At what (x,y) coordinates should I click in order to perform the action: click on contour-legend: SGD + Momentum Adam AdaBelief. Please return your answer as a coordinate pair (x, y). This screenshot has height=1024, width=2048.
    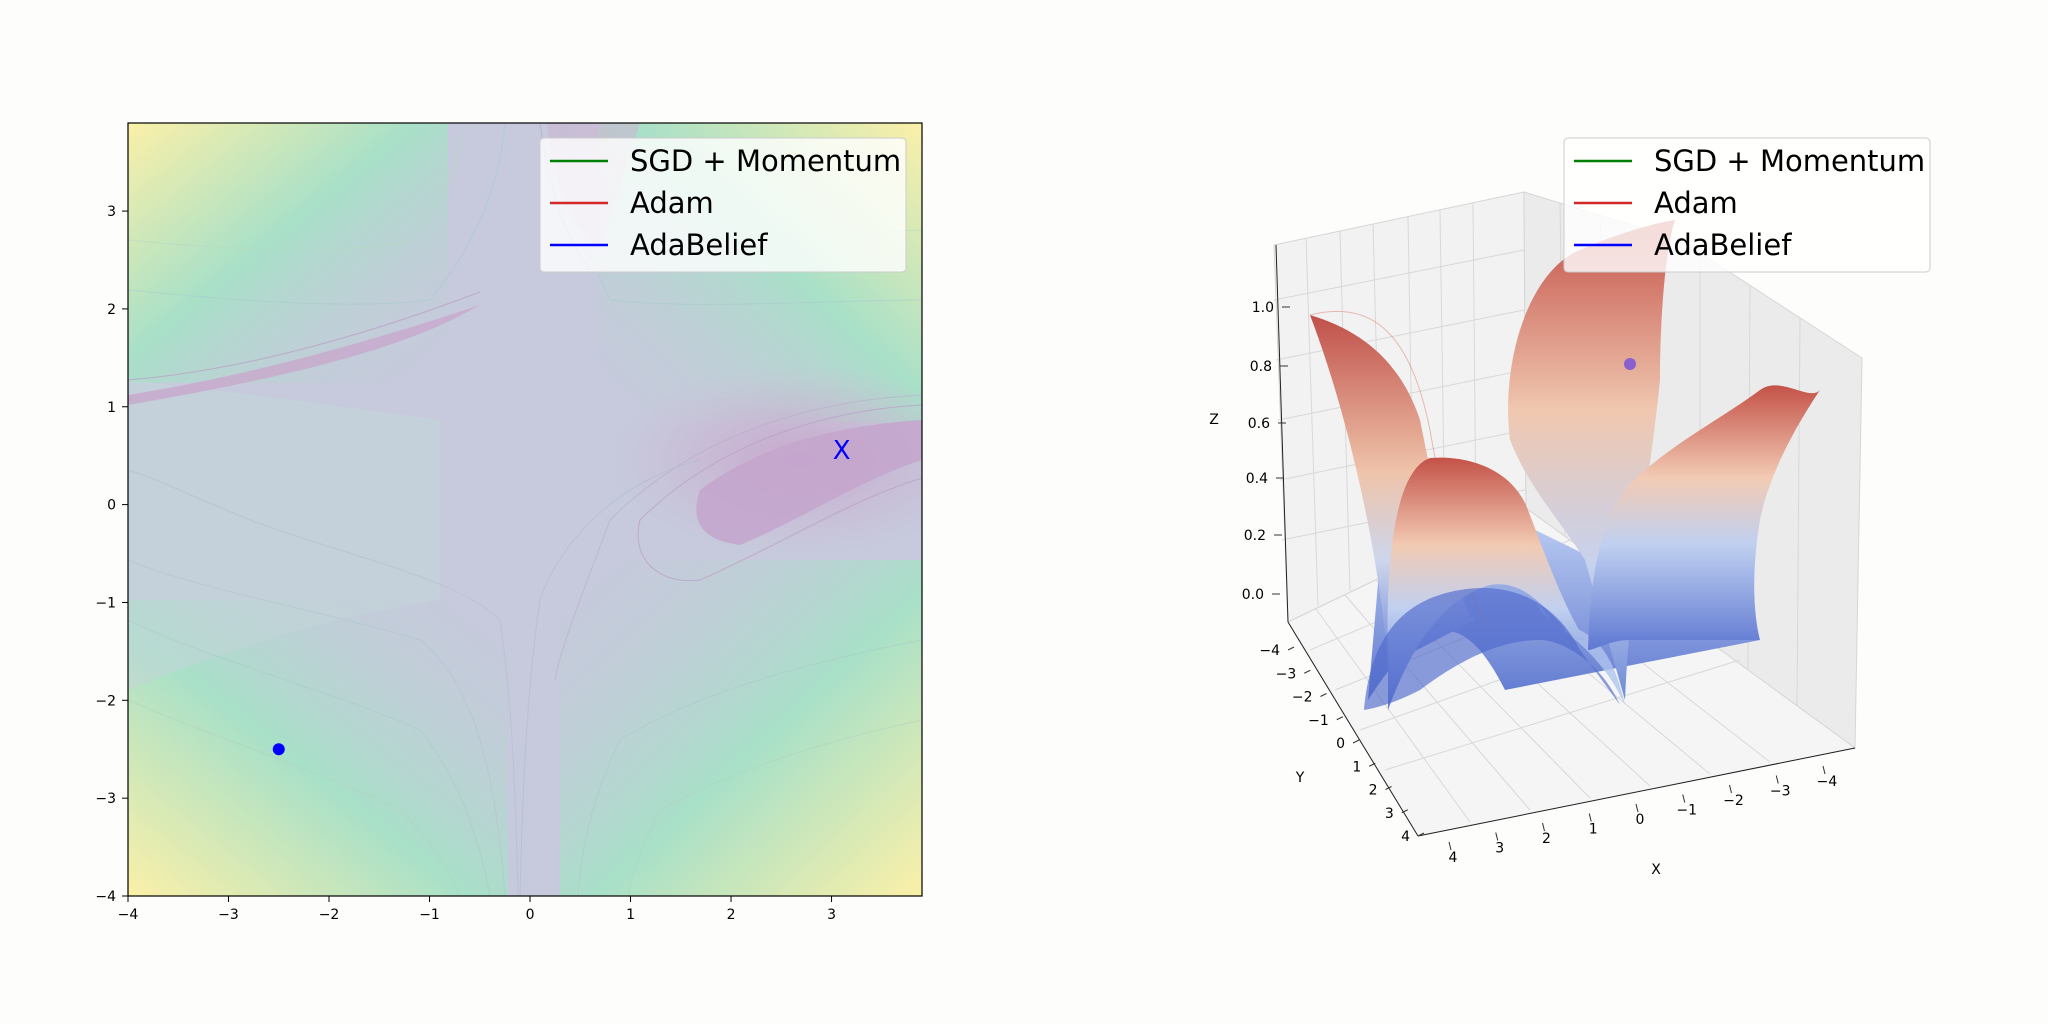
    Looking at the image, I should click on (723, 205).